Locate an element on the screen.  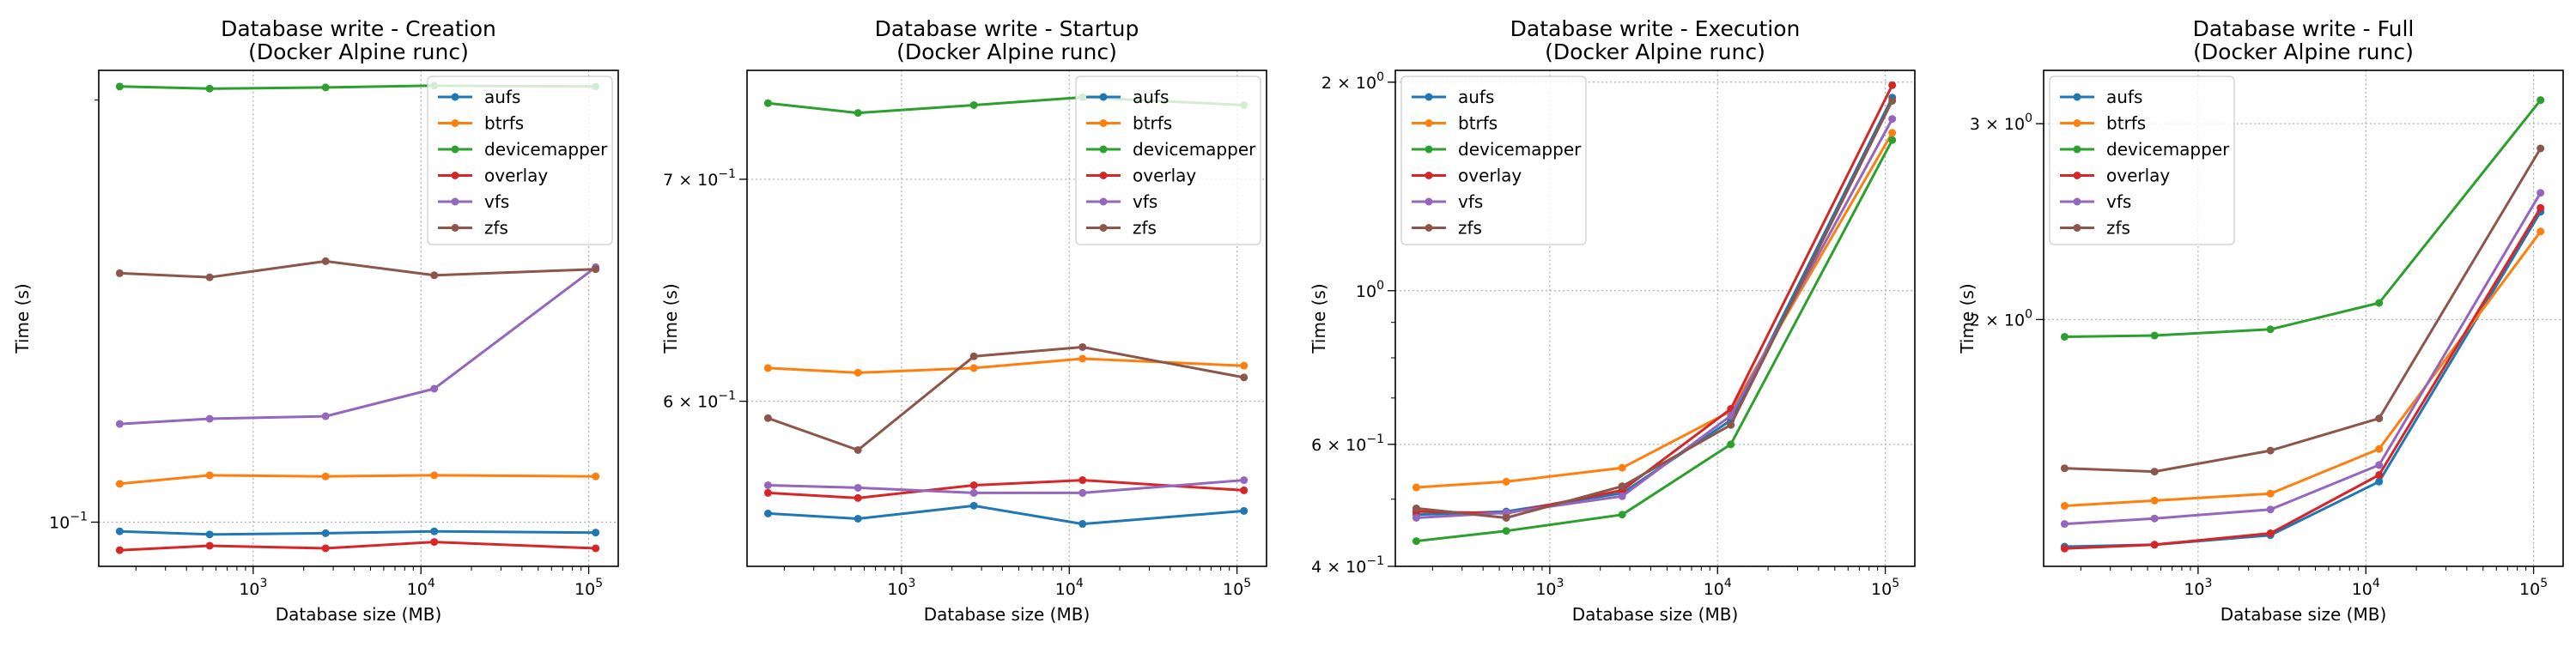
series-line-zfs is located at coordinates (357, 269).